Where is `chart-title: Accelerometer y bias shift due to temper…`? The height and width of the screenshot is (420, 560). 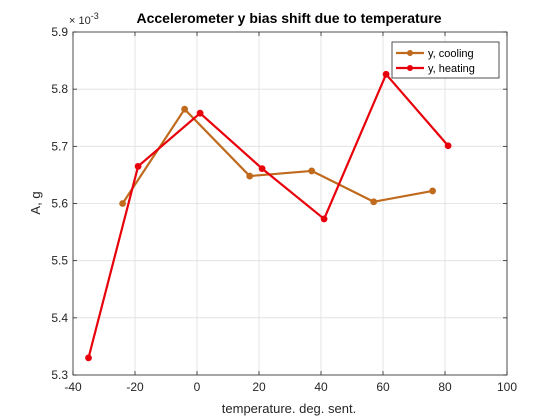 chart-title: Accelerometer y bias shift due to temper… is located at coordinates (289, 18).